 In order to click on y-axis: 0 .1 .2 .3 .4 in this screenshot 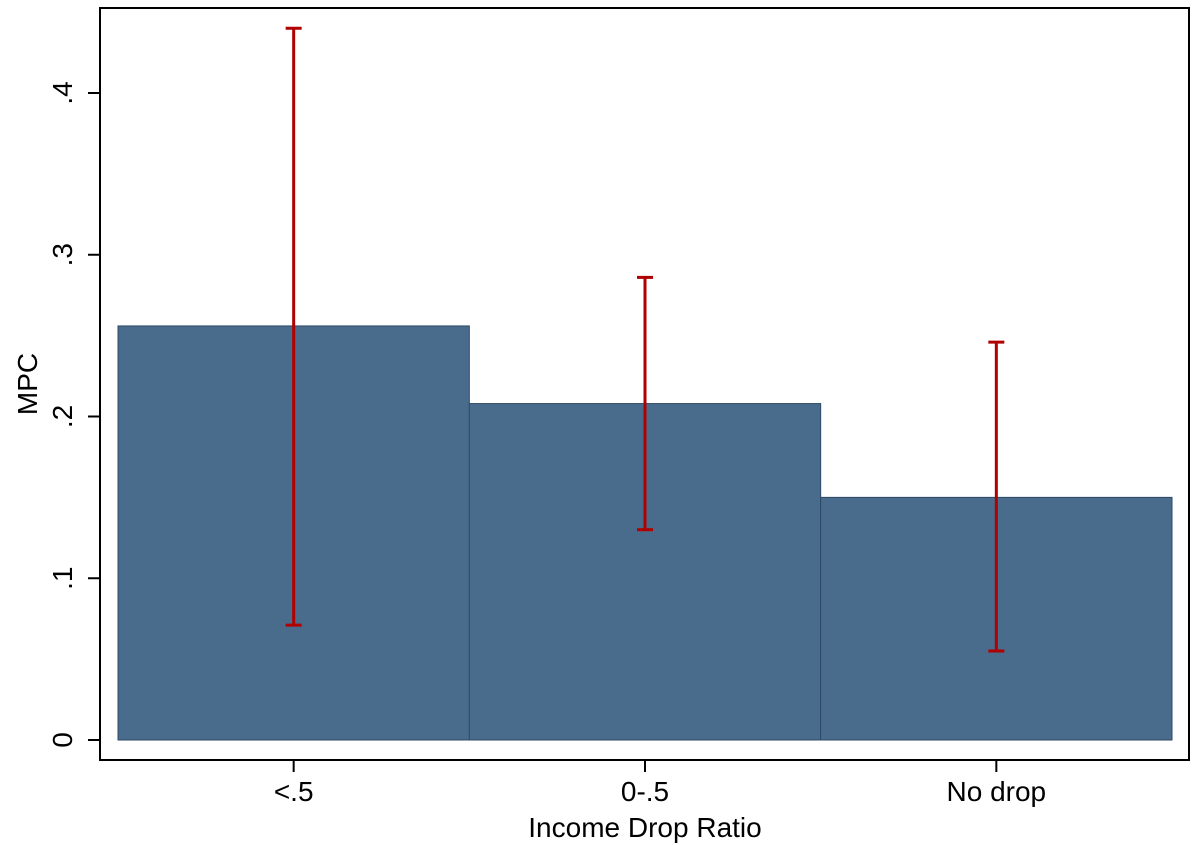, I will do `click(73, 414)`.